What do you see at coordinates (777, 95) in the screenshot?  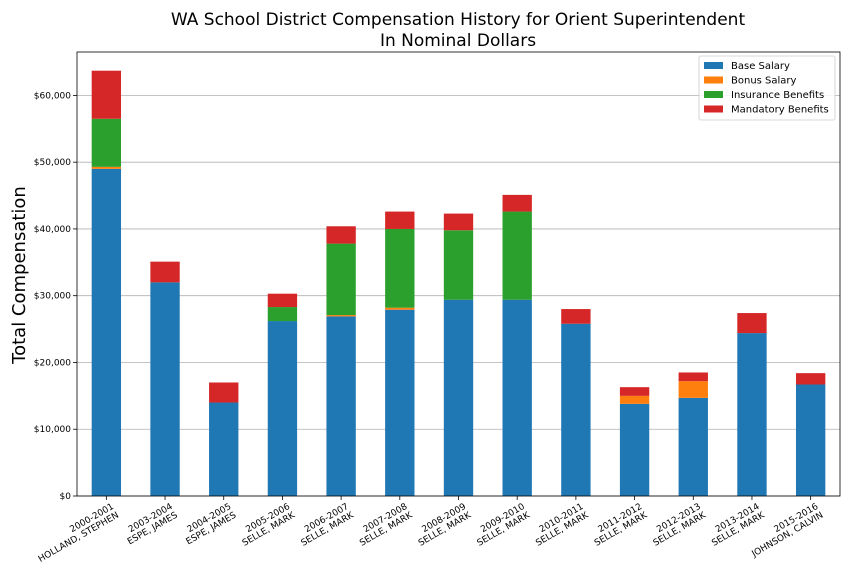 I see `legend-label: Insurance Benefits` at bounding box center [777, 95].